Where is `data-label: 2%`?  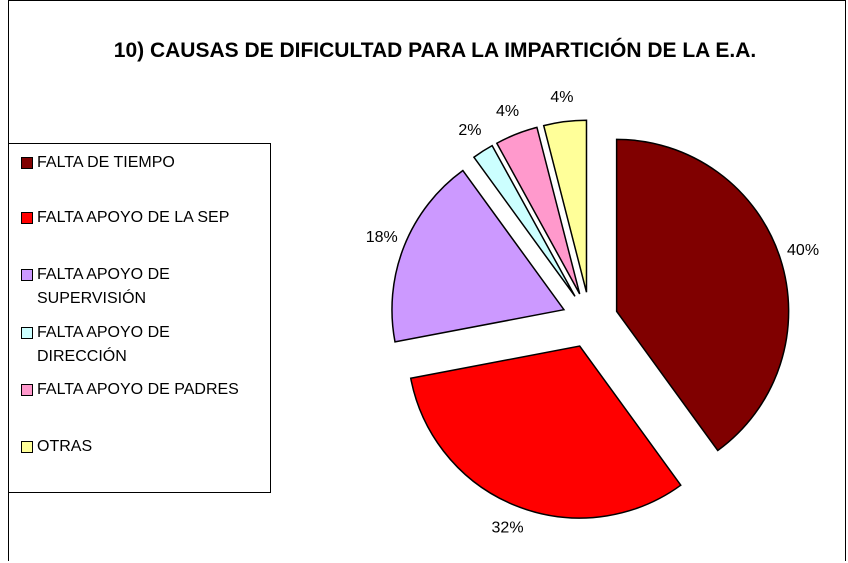 data-label: 2% is located at coordinates (469, 130).